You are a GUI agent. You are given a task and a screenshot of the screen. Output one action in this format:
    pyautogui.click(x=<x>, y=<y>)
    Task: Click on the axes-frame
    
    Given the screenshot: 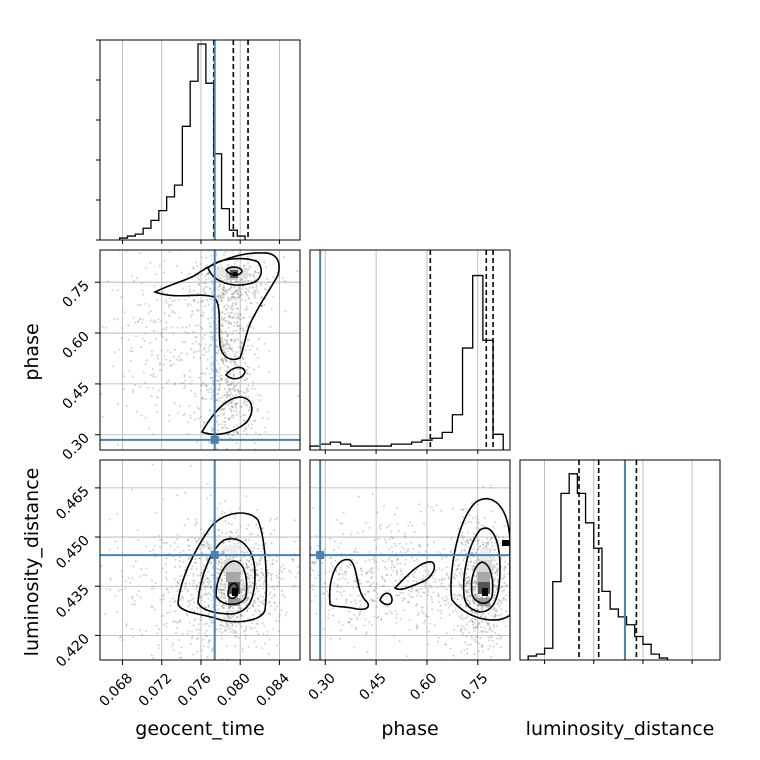 What is the action you would take?
    pyautogui.click(x=620, y=560)
    